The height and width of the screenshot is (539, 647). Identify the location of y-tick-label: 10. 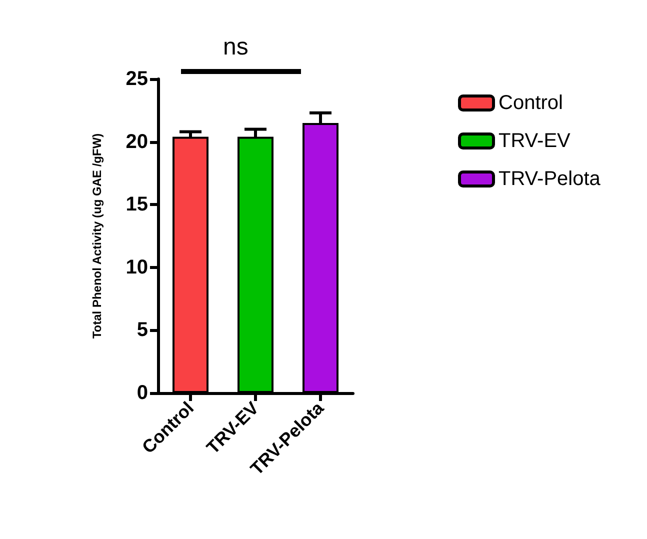
(137, 267).